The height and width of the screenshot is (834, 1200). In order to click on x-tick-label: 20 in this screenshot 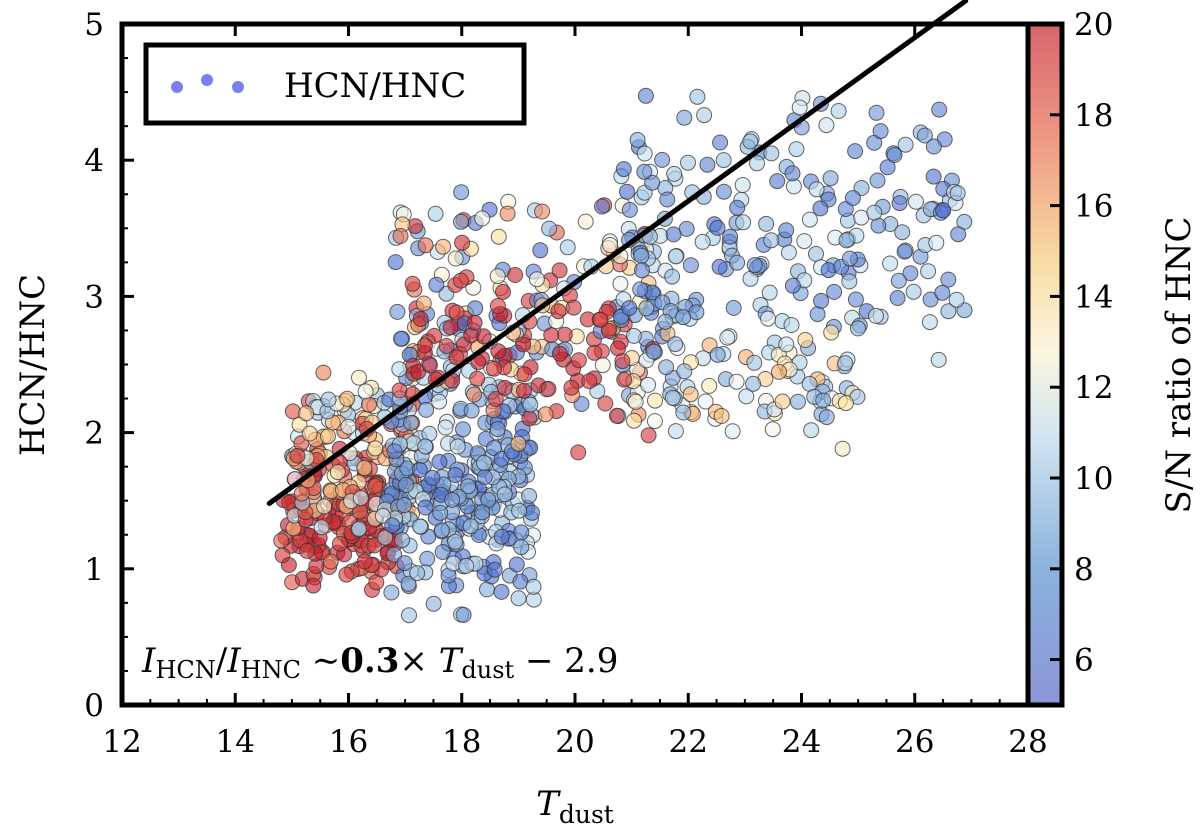, I will do `click(574, 742)`.